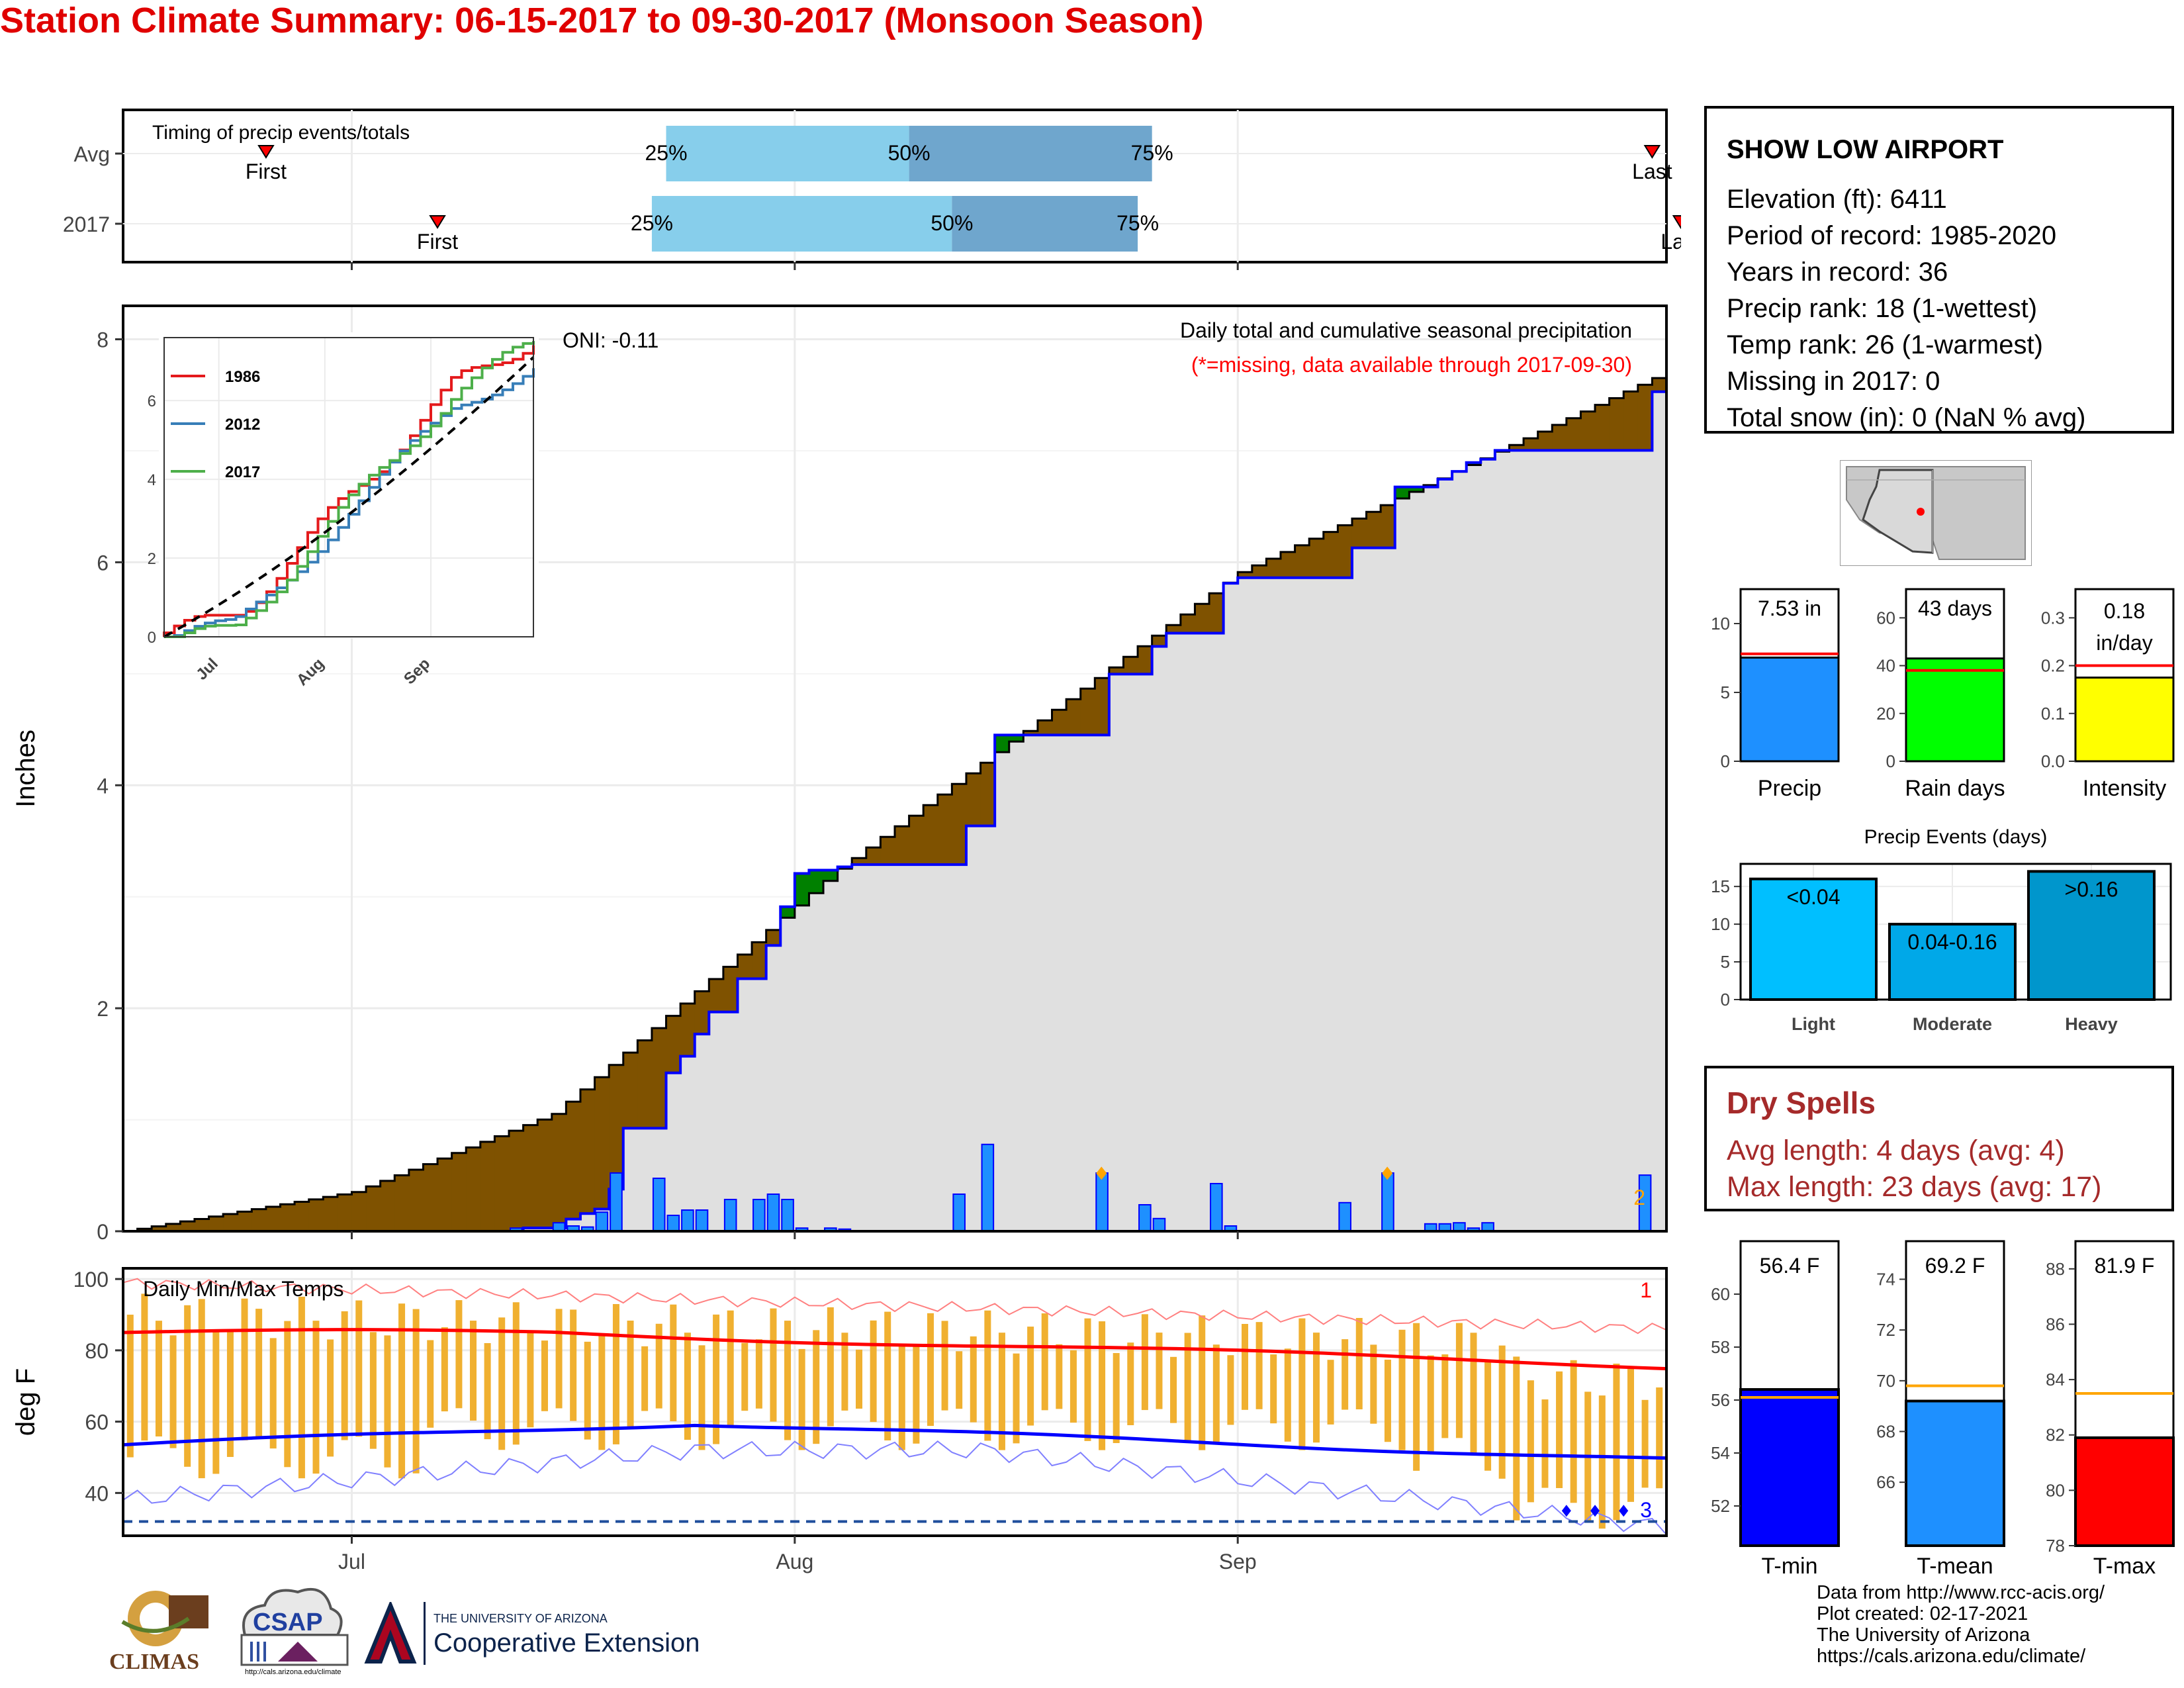  Describe the element at coordinates (293, 1672) in the screenshot. I see `csap-logo-url: http://cals.arizona.edu/climate` at that location.